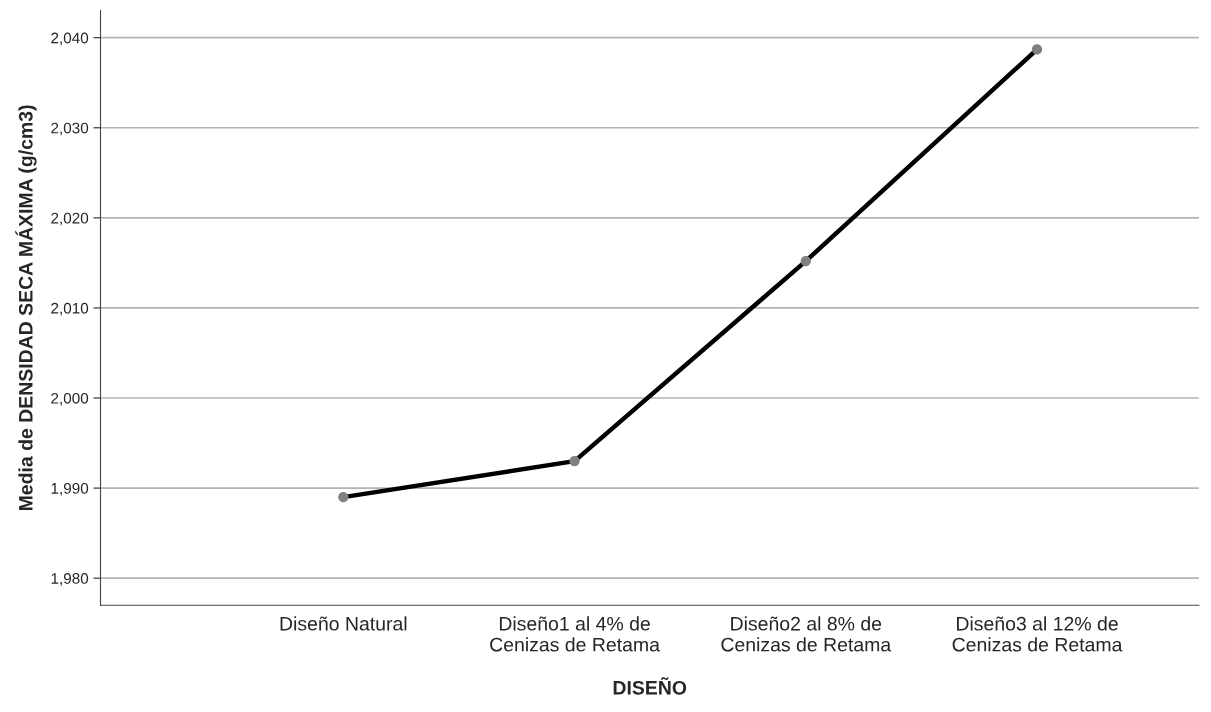 The image size is (1211, 712). What do you see at coordinates (343, 623) in the screenshot?
I see `x-tick-label: Diseño Natural` at bounding box center [343, 623].